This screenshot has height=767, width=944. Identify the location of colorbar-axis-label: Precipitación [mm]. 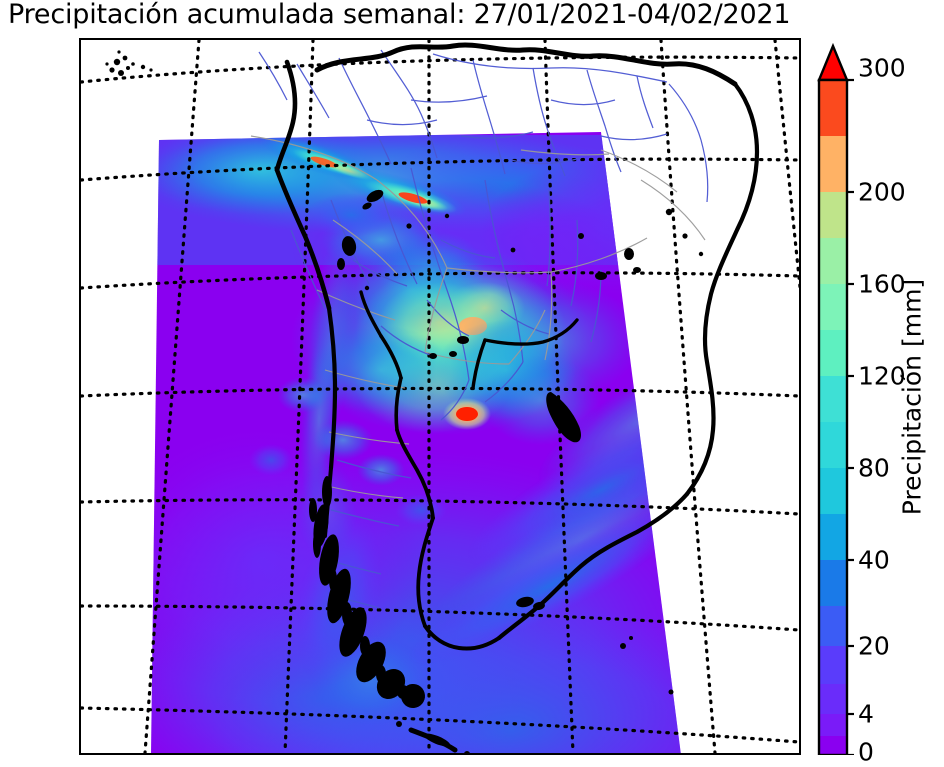
(912, 396).